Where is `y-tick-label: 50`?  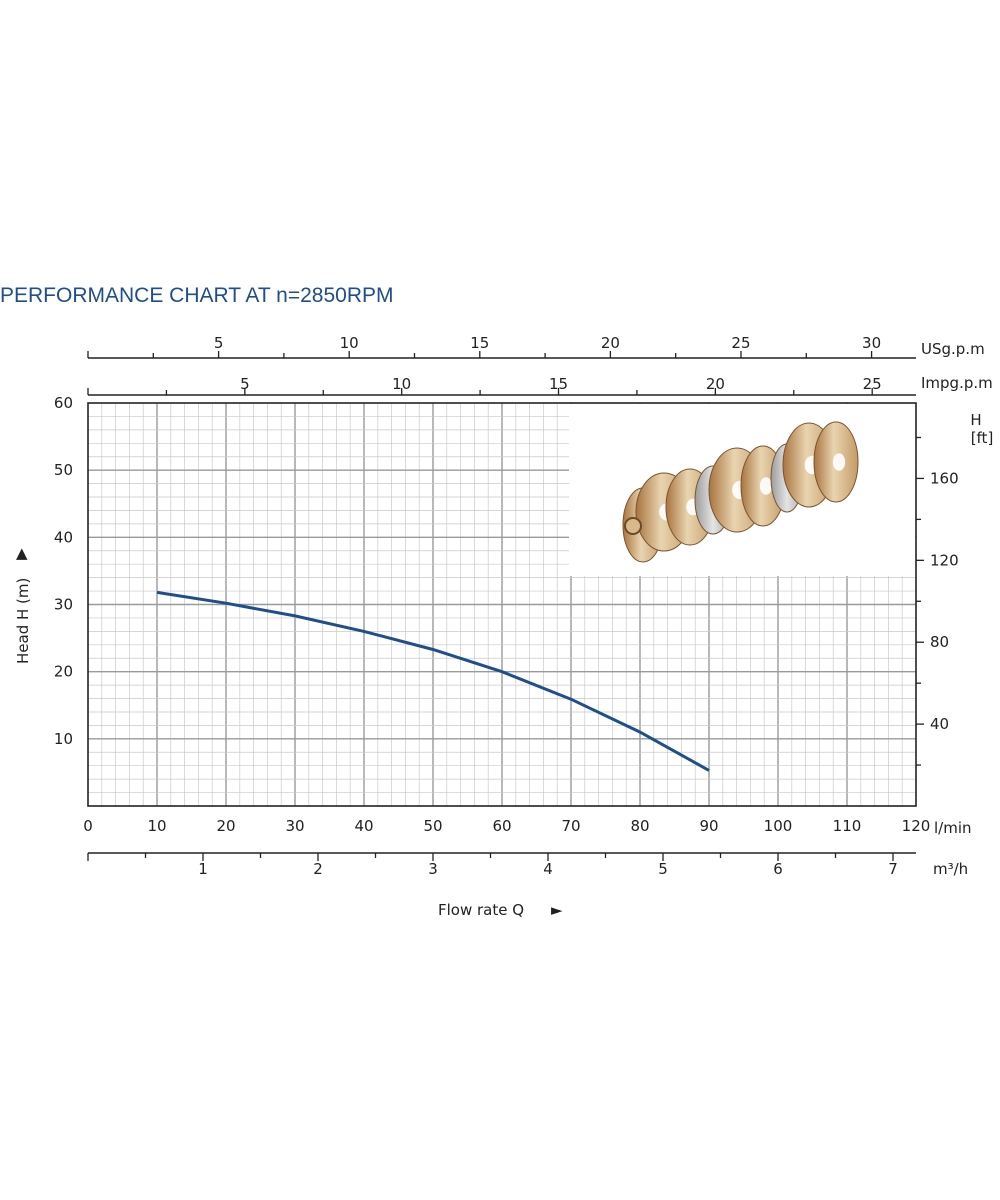 y-tick-label: 50 is located at coordinates (63, 470).